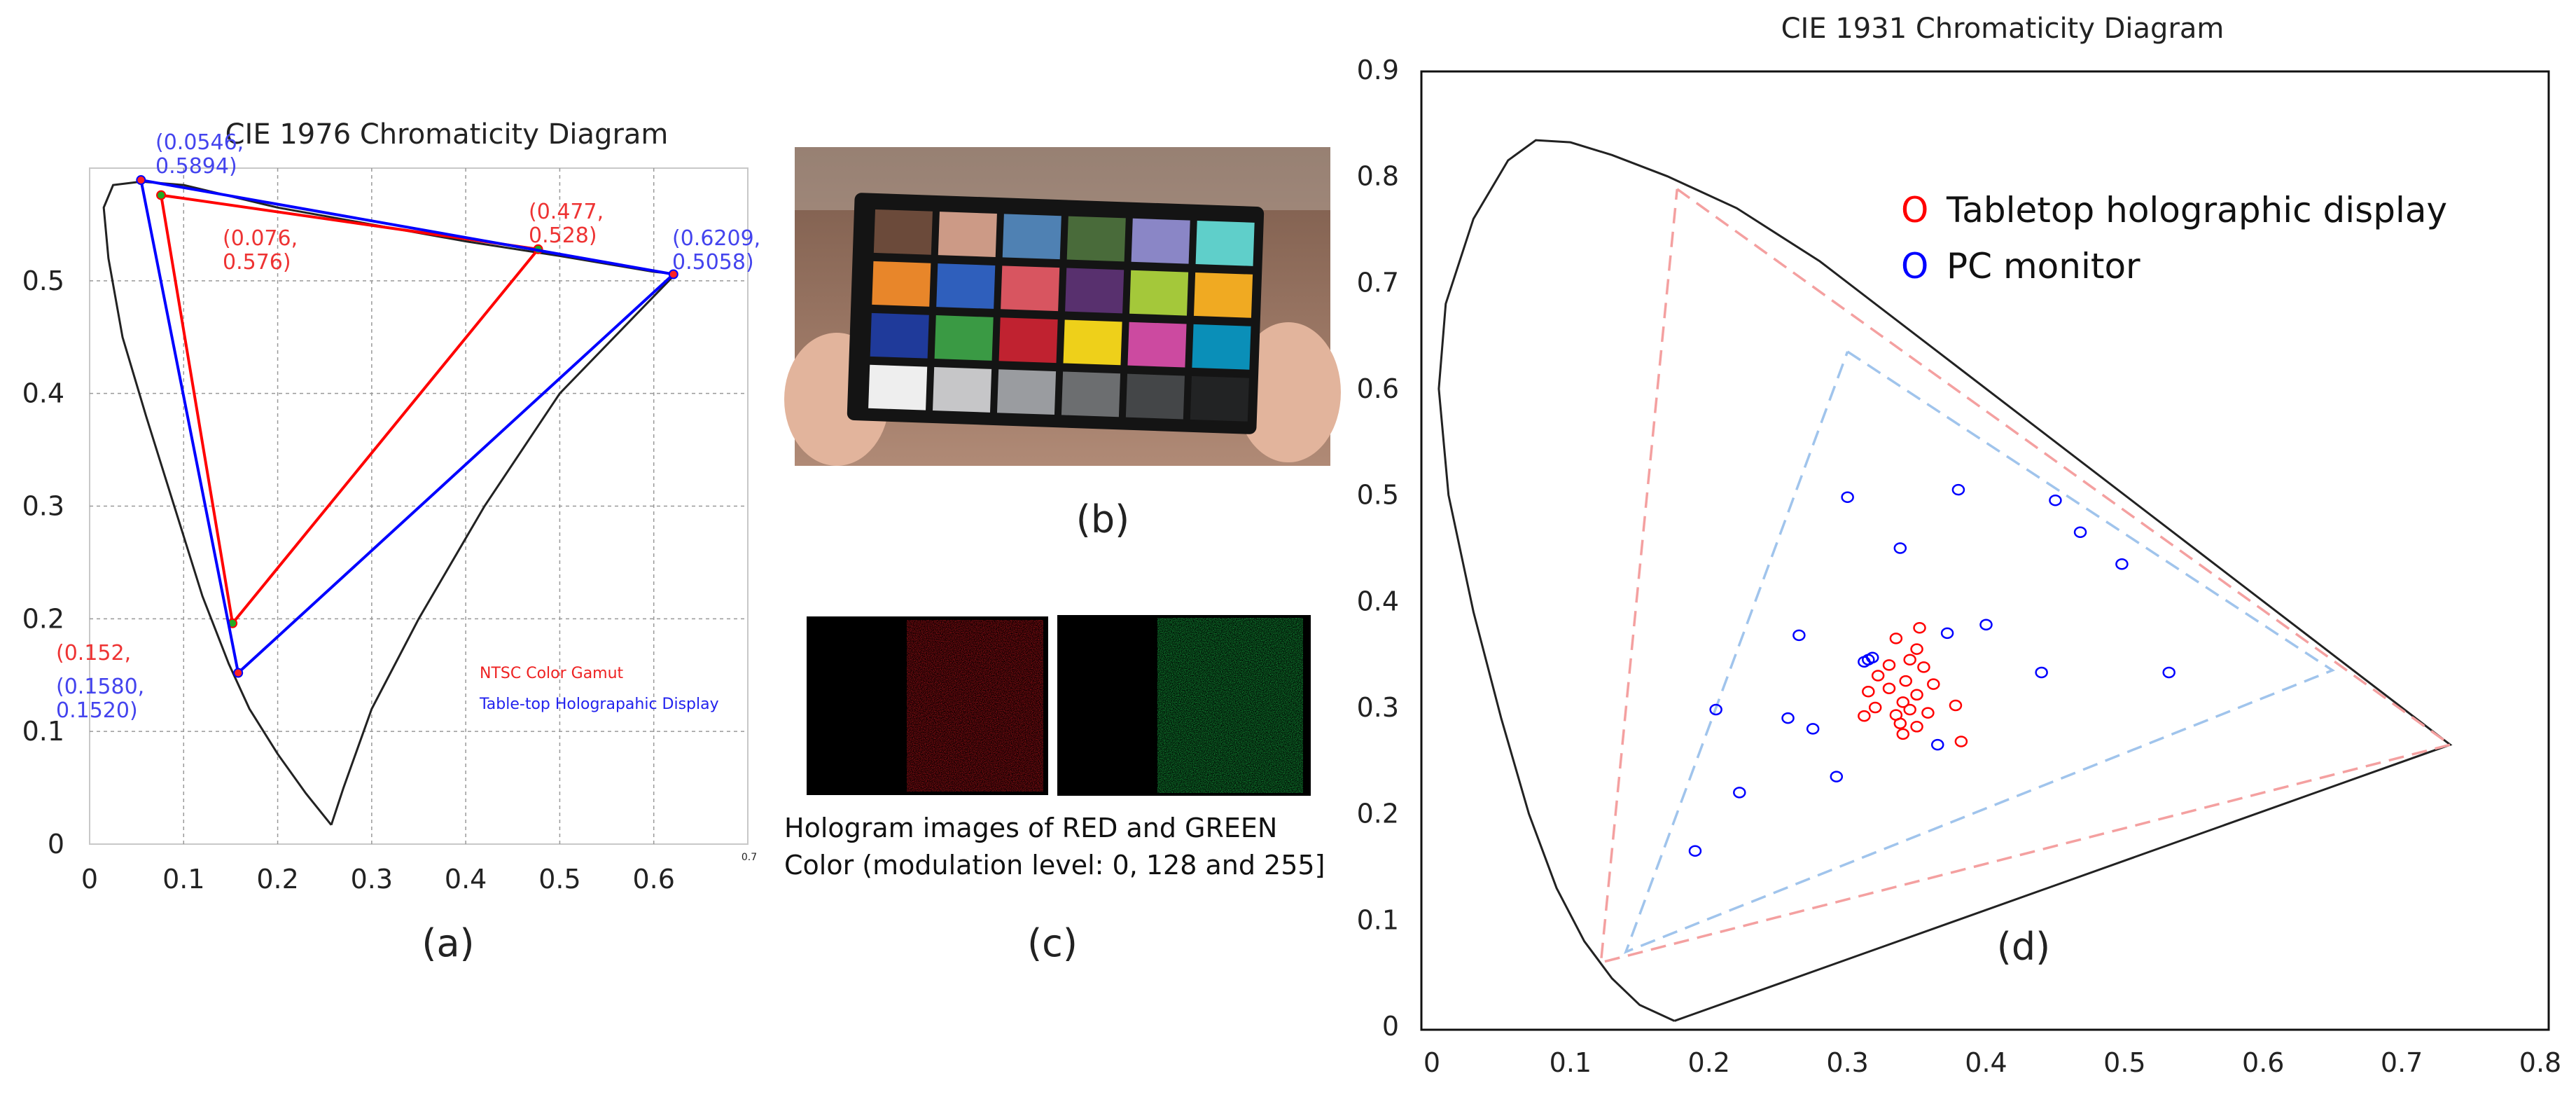 This screenshot has width=2576, height=1111. I want to click on panel-label-b: (b), so click(1102, 519).